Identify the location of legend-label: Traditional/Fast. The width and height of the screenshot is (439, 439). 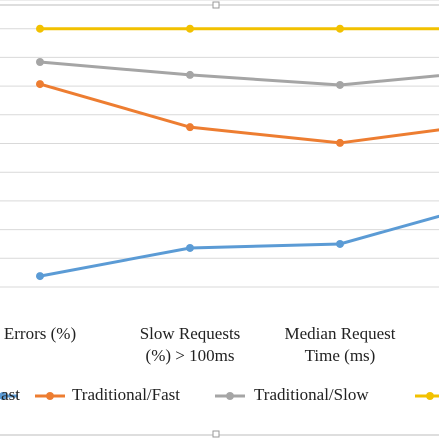
(126, 394).